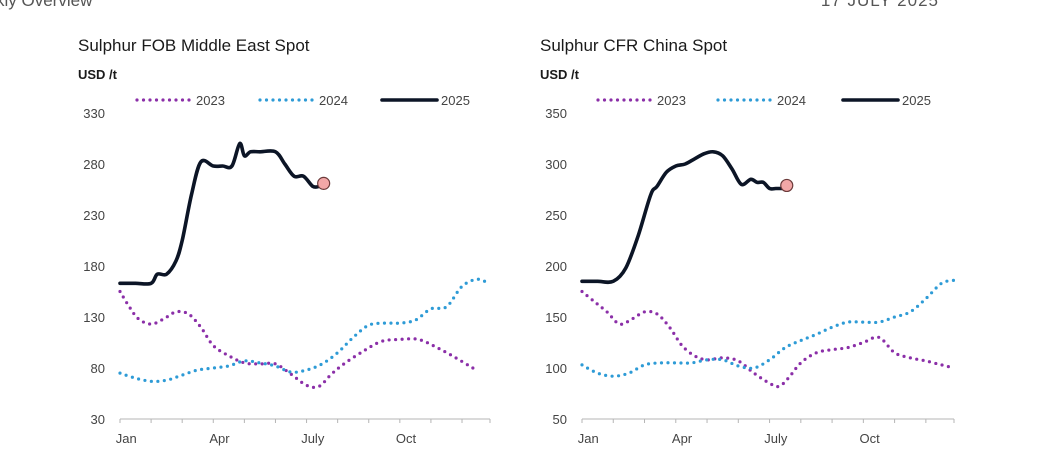 The image size is (1041, 475). What do you see at coordinates (556, 113) in the screenshot?
I see `y-tick-label: 350` at bounding box center [556, 113].